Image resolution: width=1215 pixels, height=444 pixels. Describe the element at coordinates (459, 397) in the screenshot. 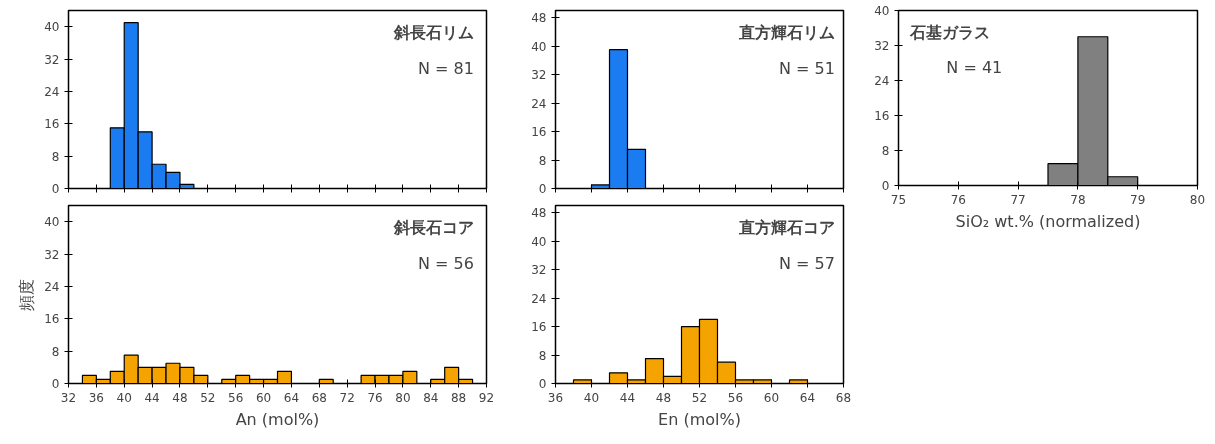

I see `x-tick-label: 88` at that location.